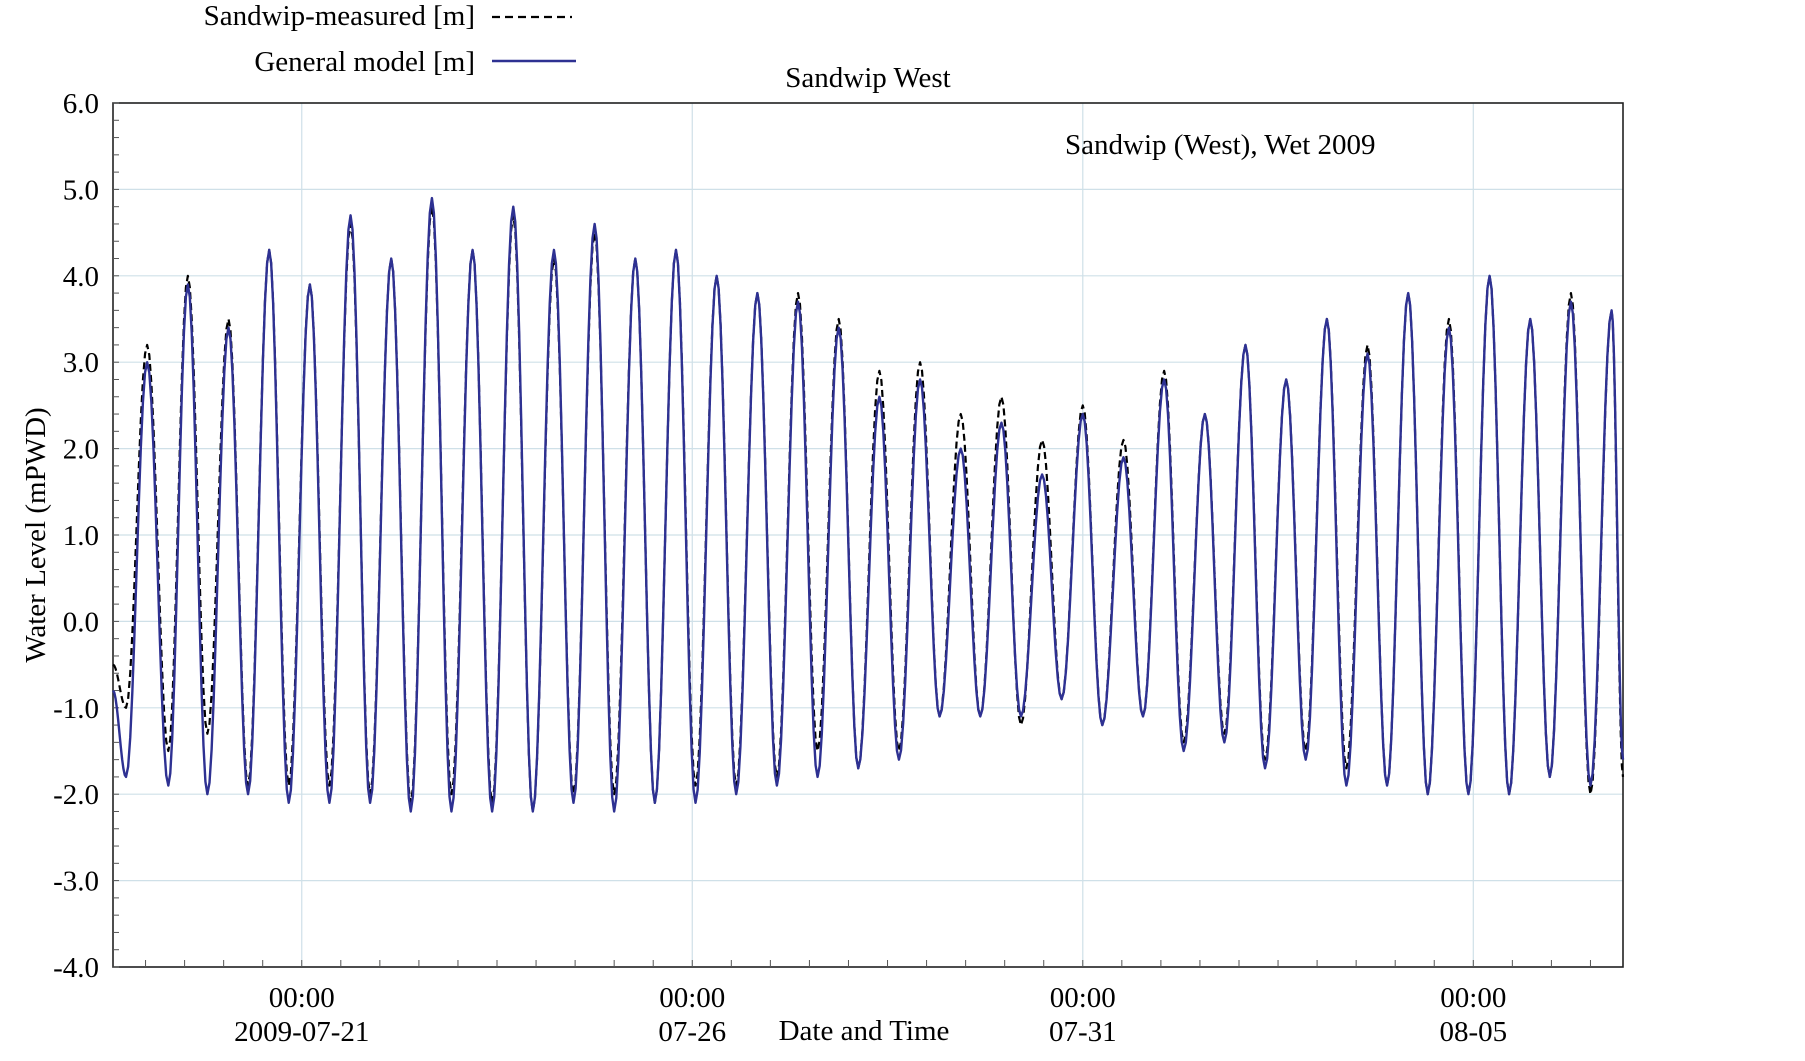 The image size is (1805, 1061). What do you see at coordinates (81, 104) in the screenshot?
I see `y-tick-label: 6.0` at bounding box center [81, 104].